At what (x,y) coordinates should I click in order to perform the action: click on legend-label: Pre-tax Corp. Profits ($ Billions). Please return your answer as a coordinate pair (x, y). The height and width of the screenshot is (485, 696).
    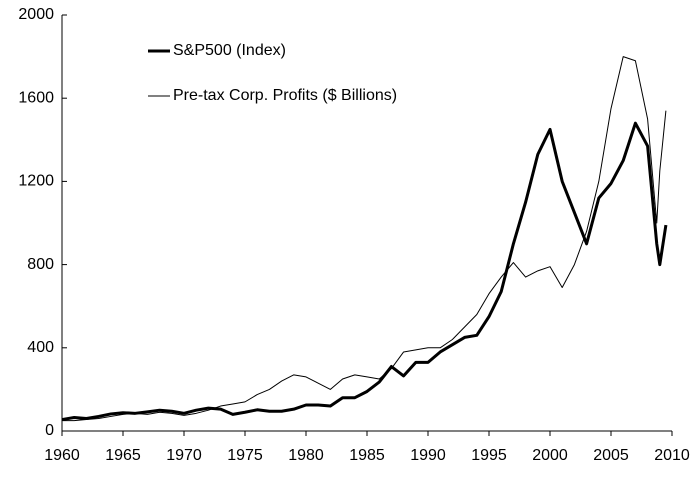
    Looking at the image, I should click on (285, 95).